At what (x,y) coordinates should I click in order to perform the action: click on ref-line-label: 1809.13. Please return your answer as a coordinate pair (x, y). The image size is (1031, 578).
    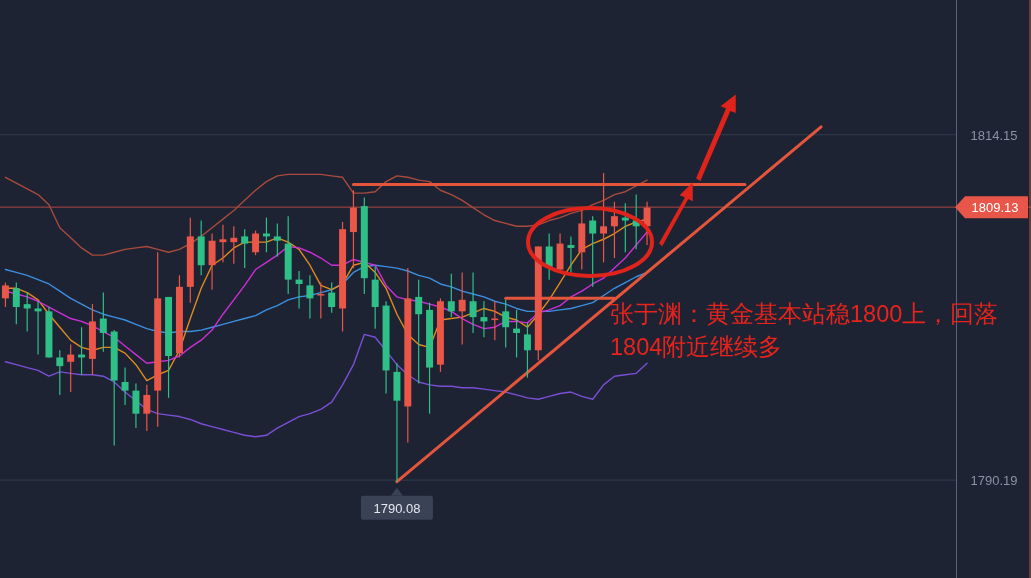
    Looking at the image, I should click on (995, 208).